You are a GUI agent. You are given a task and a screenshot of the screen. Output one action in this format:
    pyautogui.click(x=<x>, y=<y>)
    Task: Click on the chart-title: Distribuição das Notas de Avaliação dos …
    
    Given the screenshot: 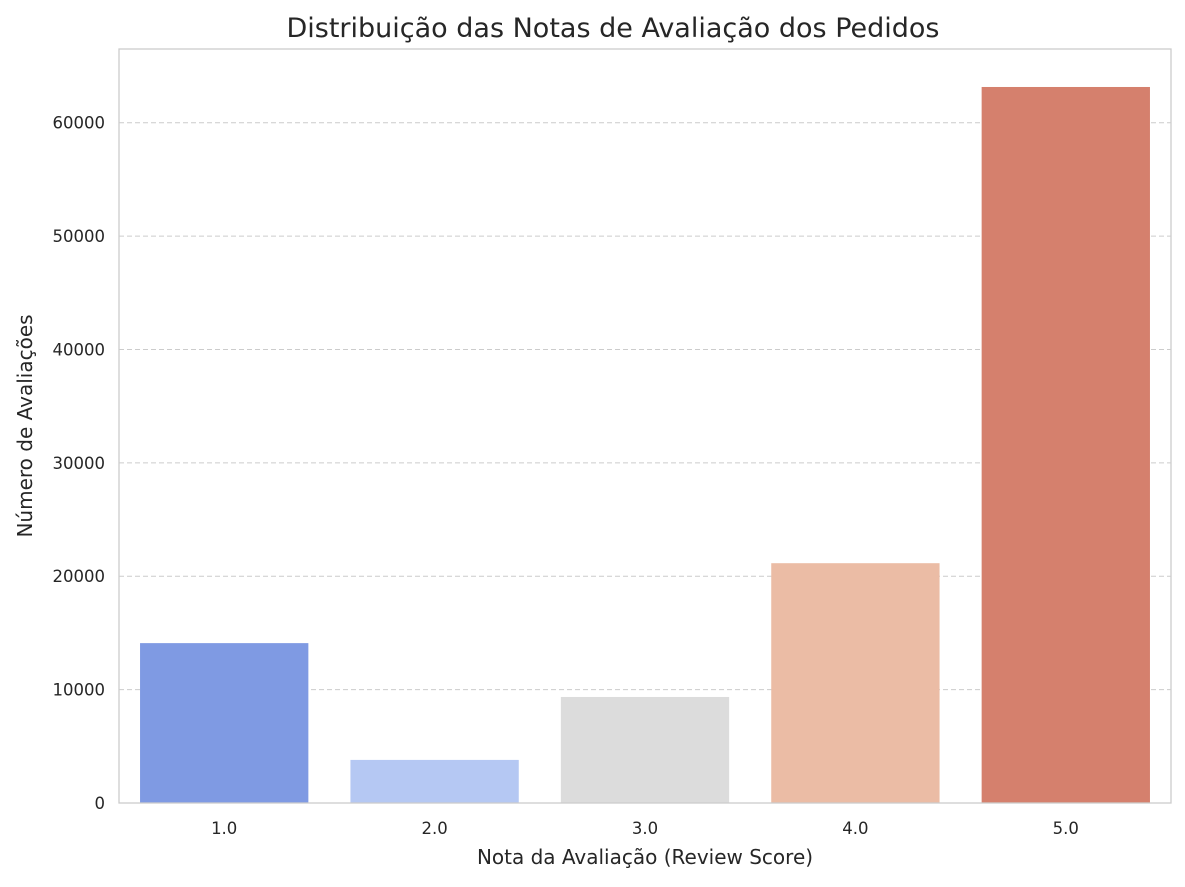 What is the action you would take?
    pyautogui.click(x=612, y=28)
    